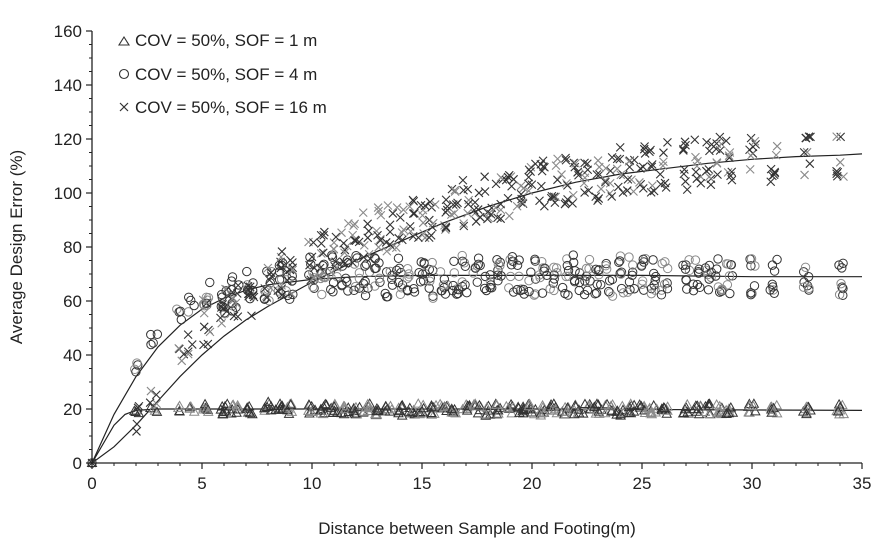  Describe the element at coordinates (231, 107) in the screenshot. I see `legend-label-sof-16: COV = 50%, SOF = 16 m` at that location.